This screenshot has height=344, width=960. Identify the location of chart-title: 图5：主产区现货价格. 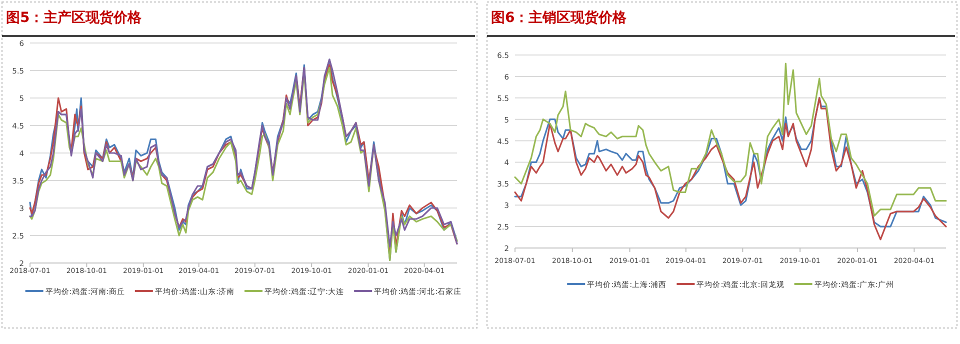
(74, 17).